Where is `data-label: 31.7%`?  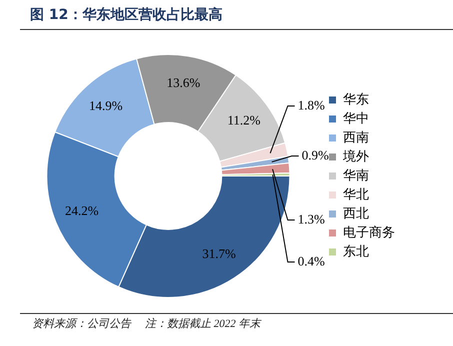
data-label: 31.7% is located at coordinates (219, 253).